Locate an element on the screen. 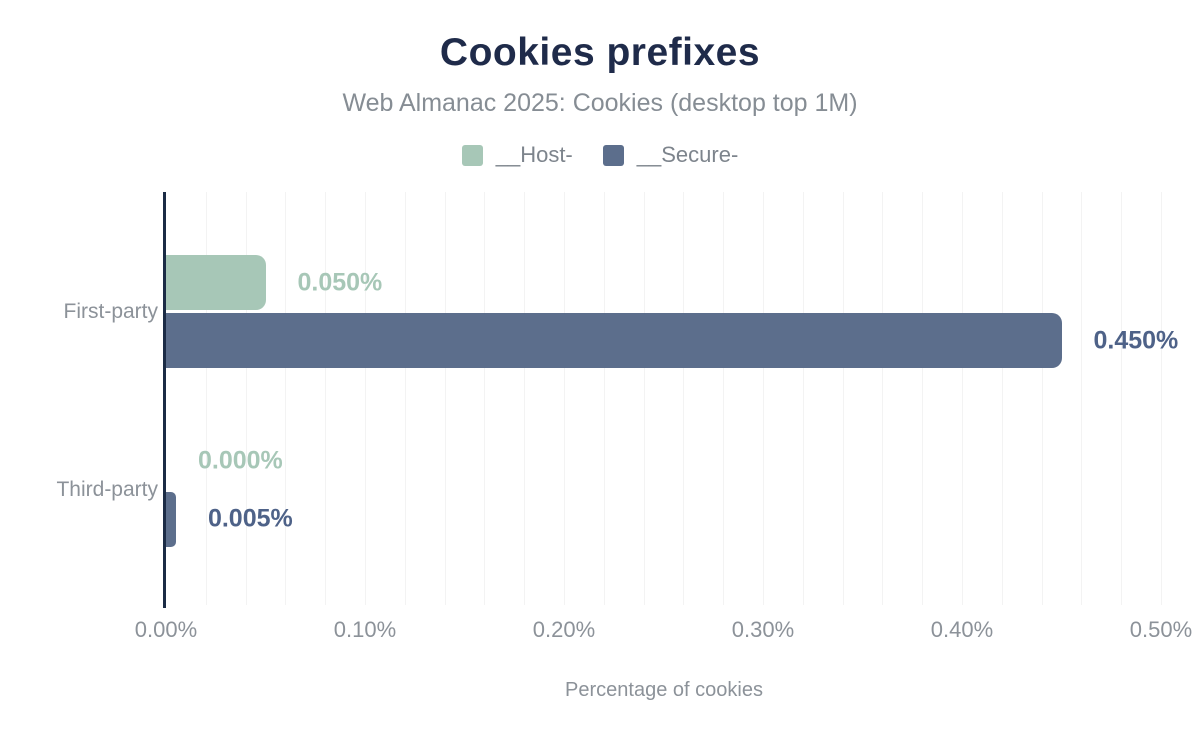 This screenshot has height=742, width=1200. x-tick-label: 0.30% is located at coordinates (763, 629).